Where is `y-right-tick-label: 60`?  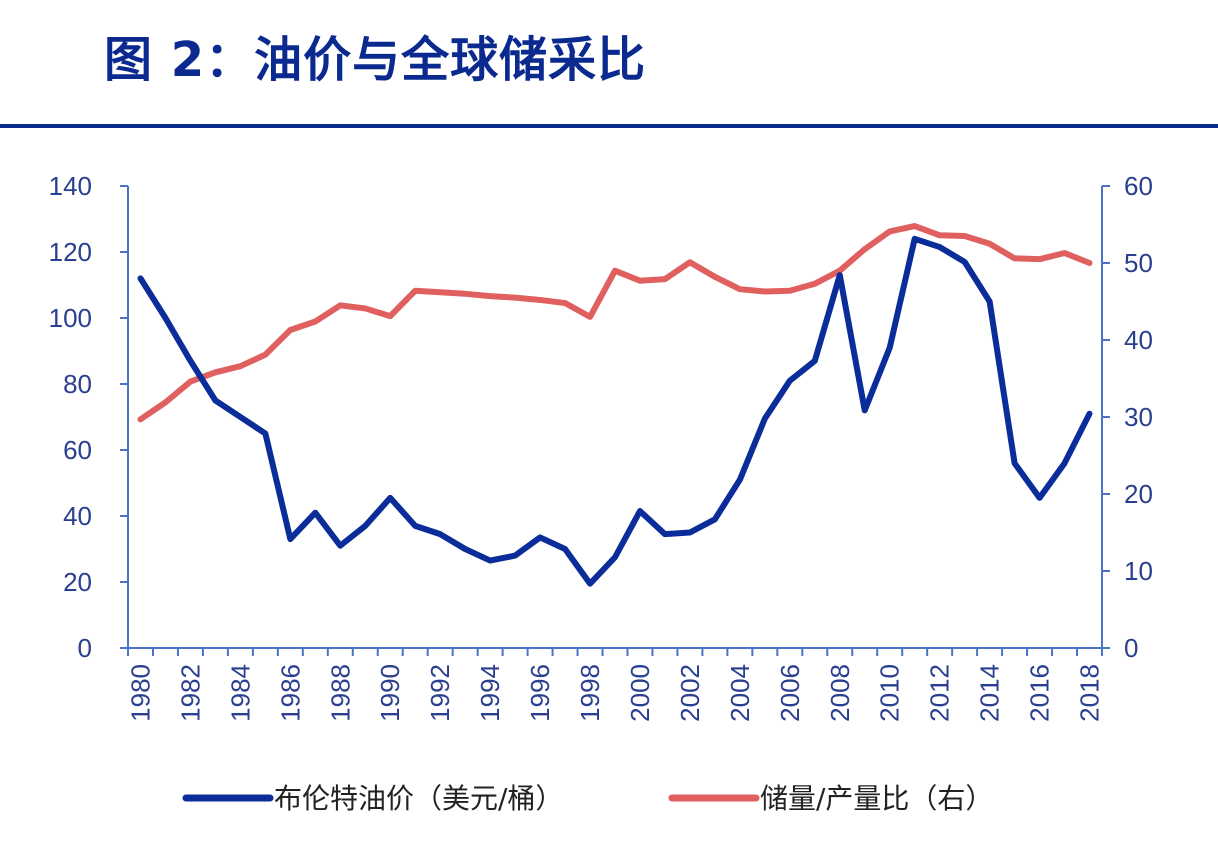
y-right-tick-label: 60 is located at coordinates (1138, 186).